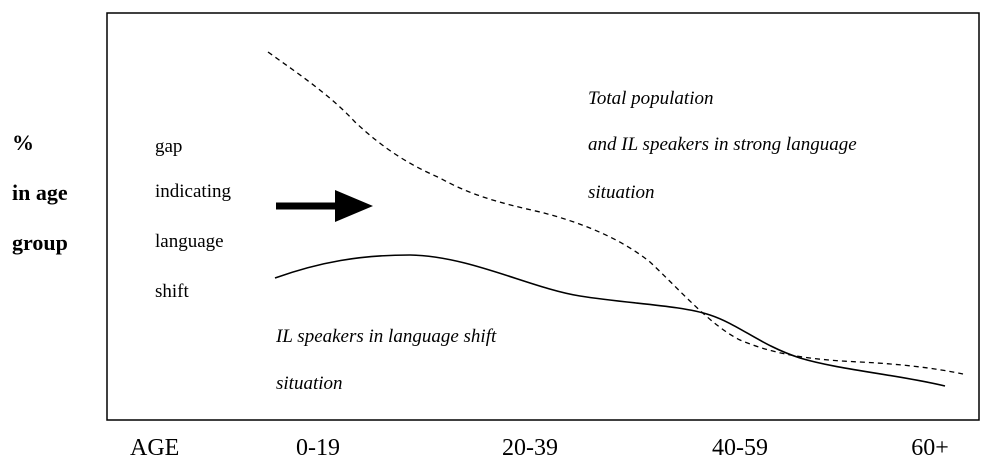 This screenshot has height=463, width=982. Describe the element at coordinates (930, 448) in the screenshot. I see `x-label: 60+` at that location.